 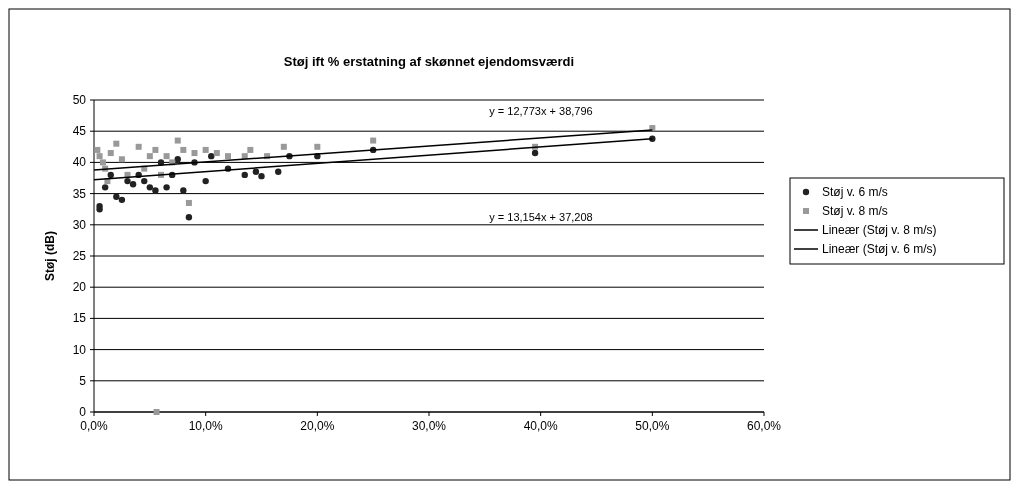 What do you see at coordinates (317, 426) in the screenshot?
I see `x-tick-label: 20,0%` at bounding box center [317, 426].